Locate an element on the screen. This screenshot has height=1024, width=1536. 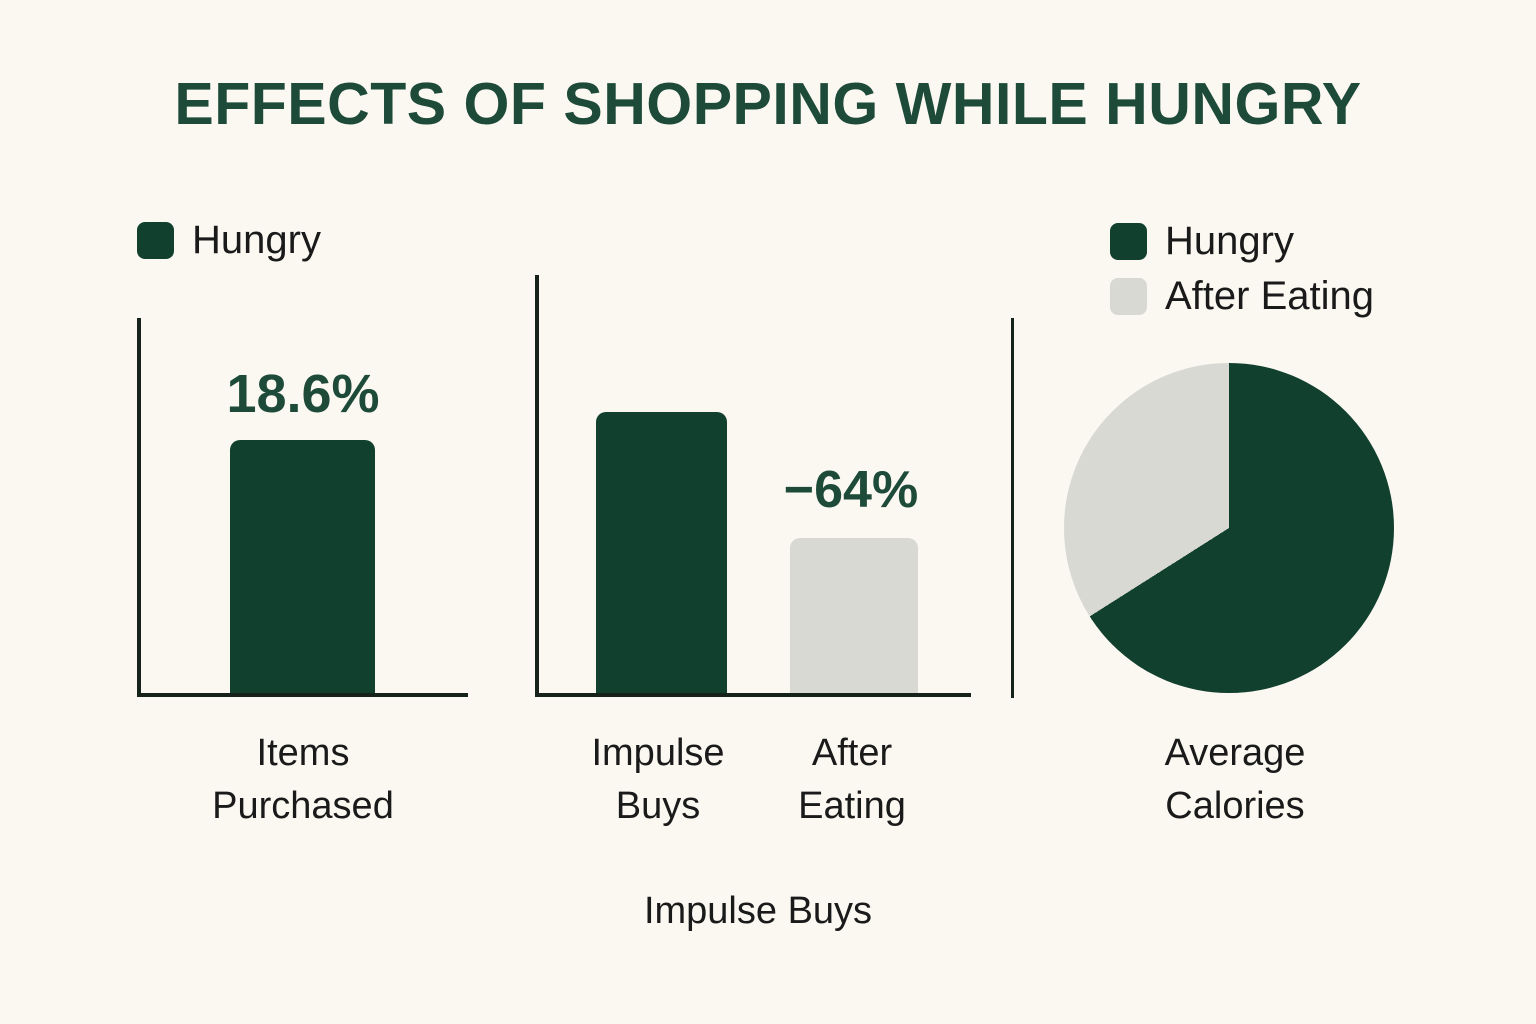
pie-category-label: Average Calories is located at coordinates (1235, 780).